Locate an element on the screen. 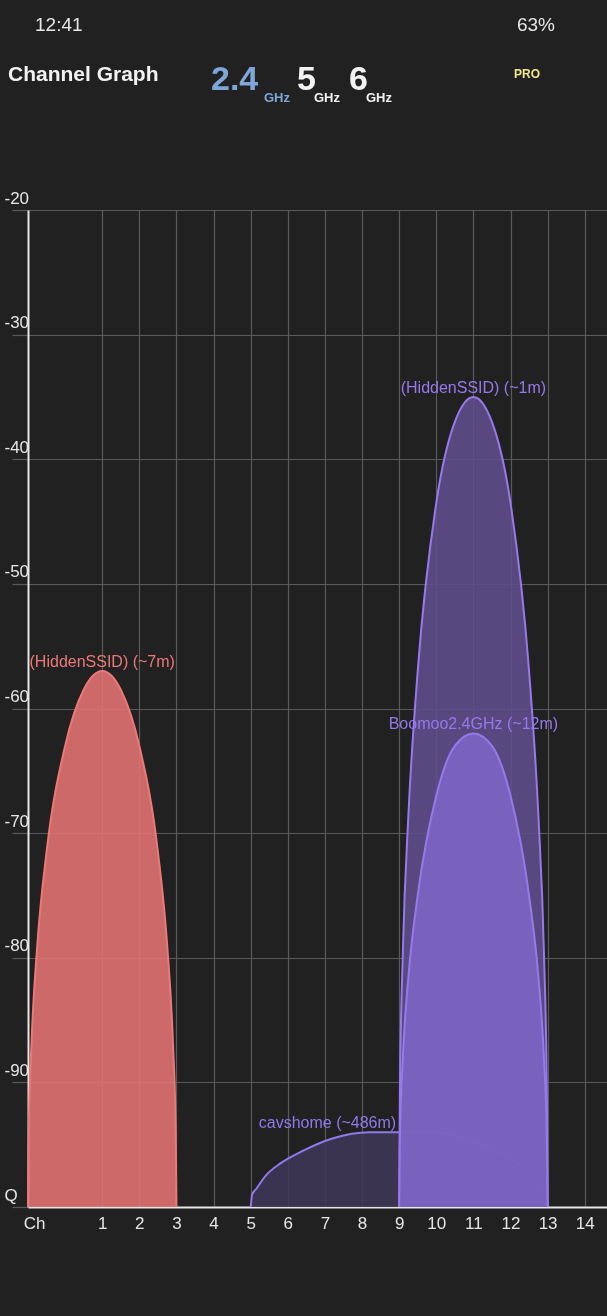 The height and width of the screenshot is (1316, 607). y-tick-label: -20 is located at coordinates (17, 198).